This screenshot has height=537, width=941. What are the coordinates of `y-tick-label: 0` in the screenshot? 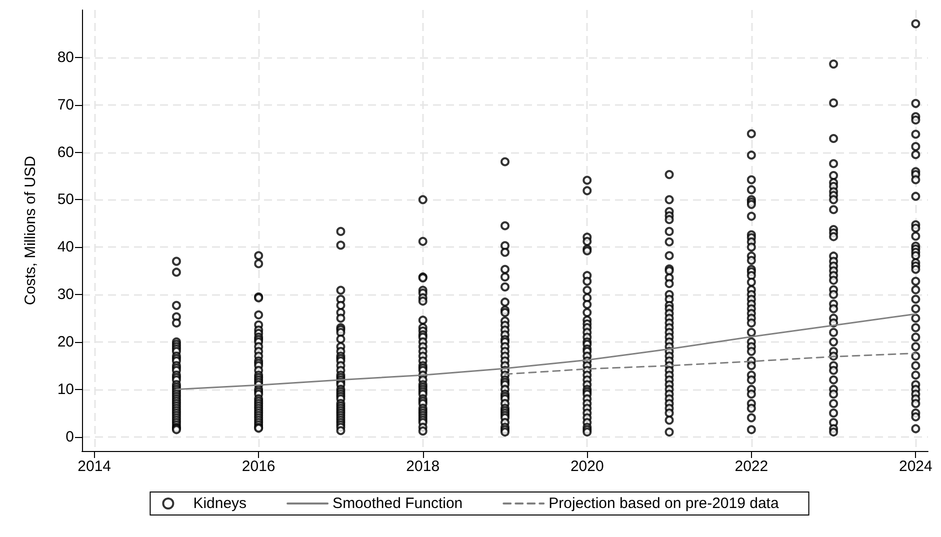 It's located at (70, 437).